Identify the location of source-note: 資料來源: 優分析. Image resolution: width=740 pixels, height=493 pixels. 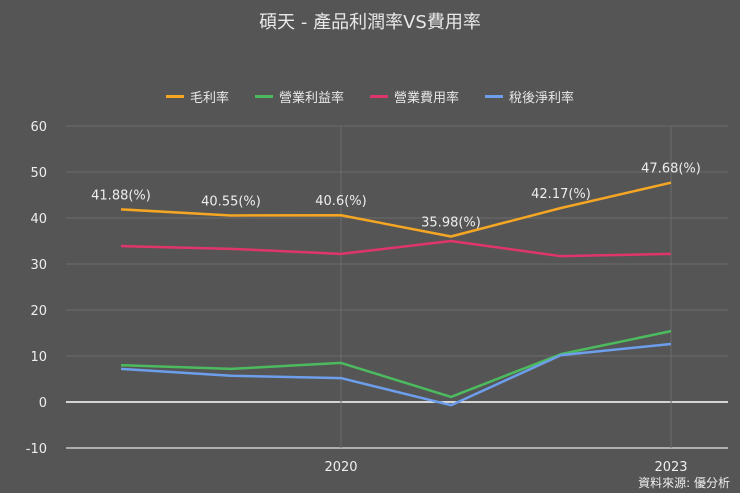
(684, 483).